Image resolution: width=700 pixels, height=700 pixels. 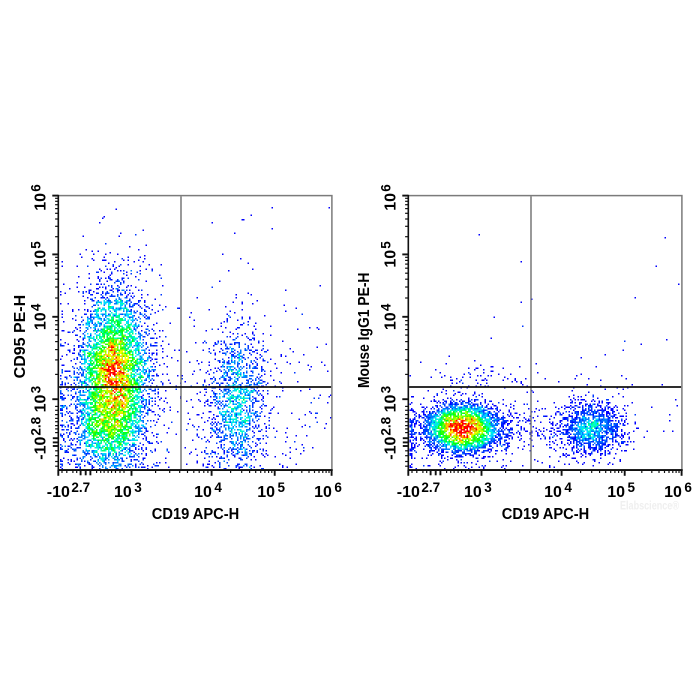 I want to click on svg-text: Mouse IgG1 PE-H, so click(x=364, y=331).